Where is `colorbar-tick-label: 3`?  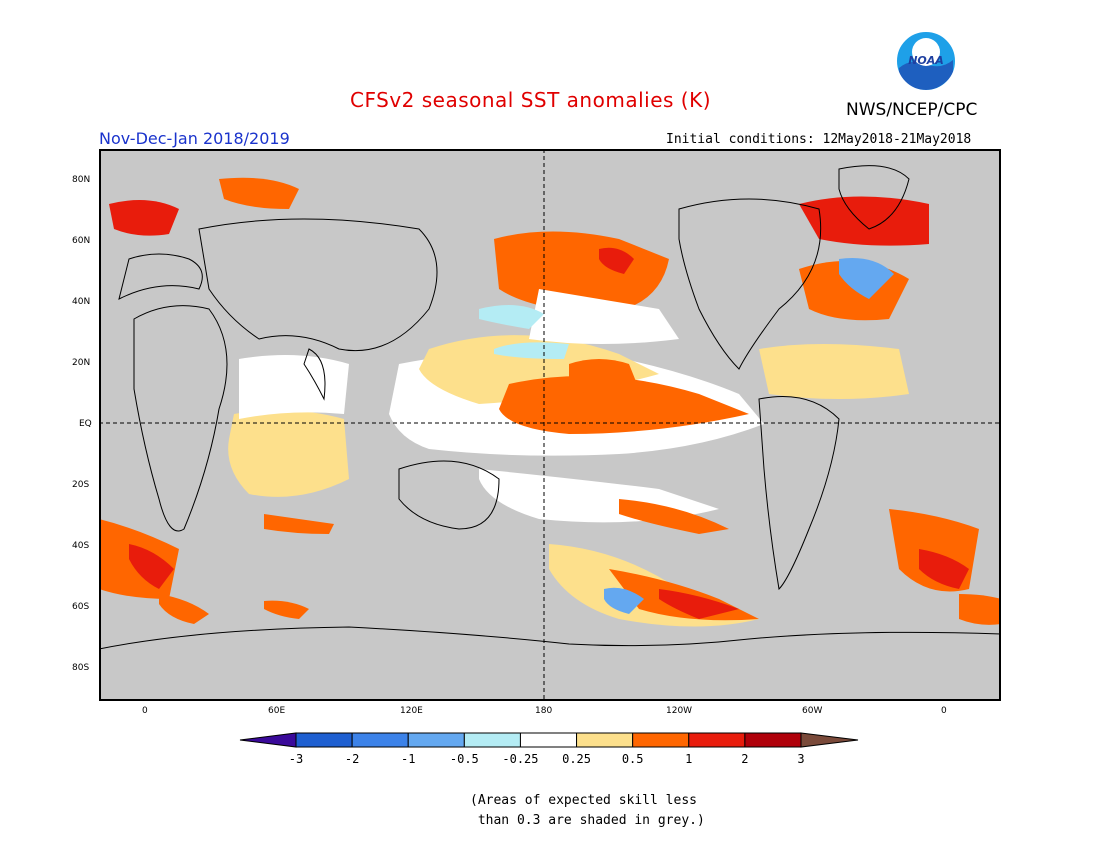 colorbar-tick-label: 3 is located at coordinates (800, 759).